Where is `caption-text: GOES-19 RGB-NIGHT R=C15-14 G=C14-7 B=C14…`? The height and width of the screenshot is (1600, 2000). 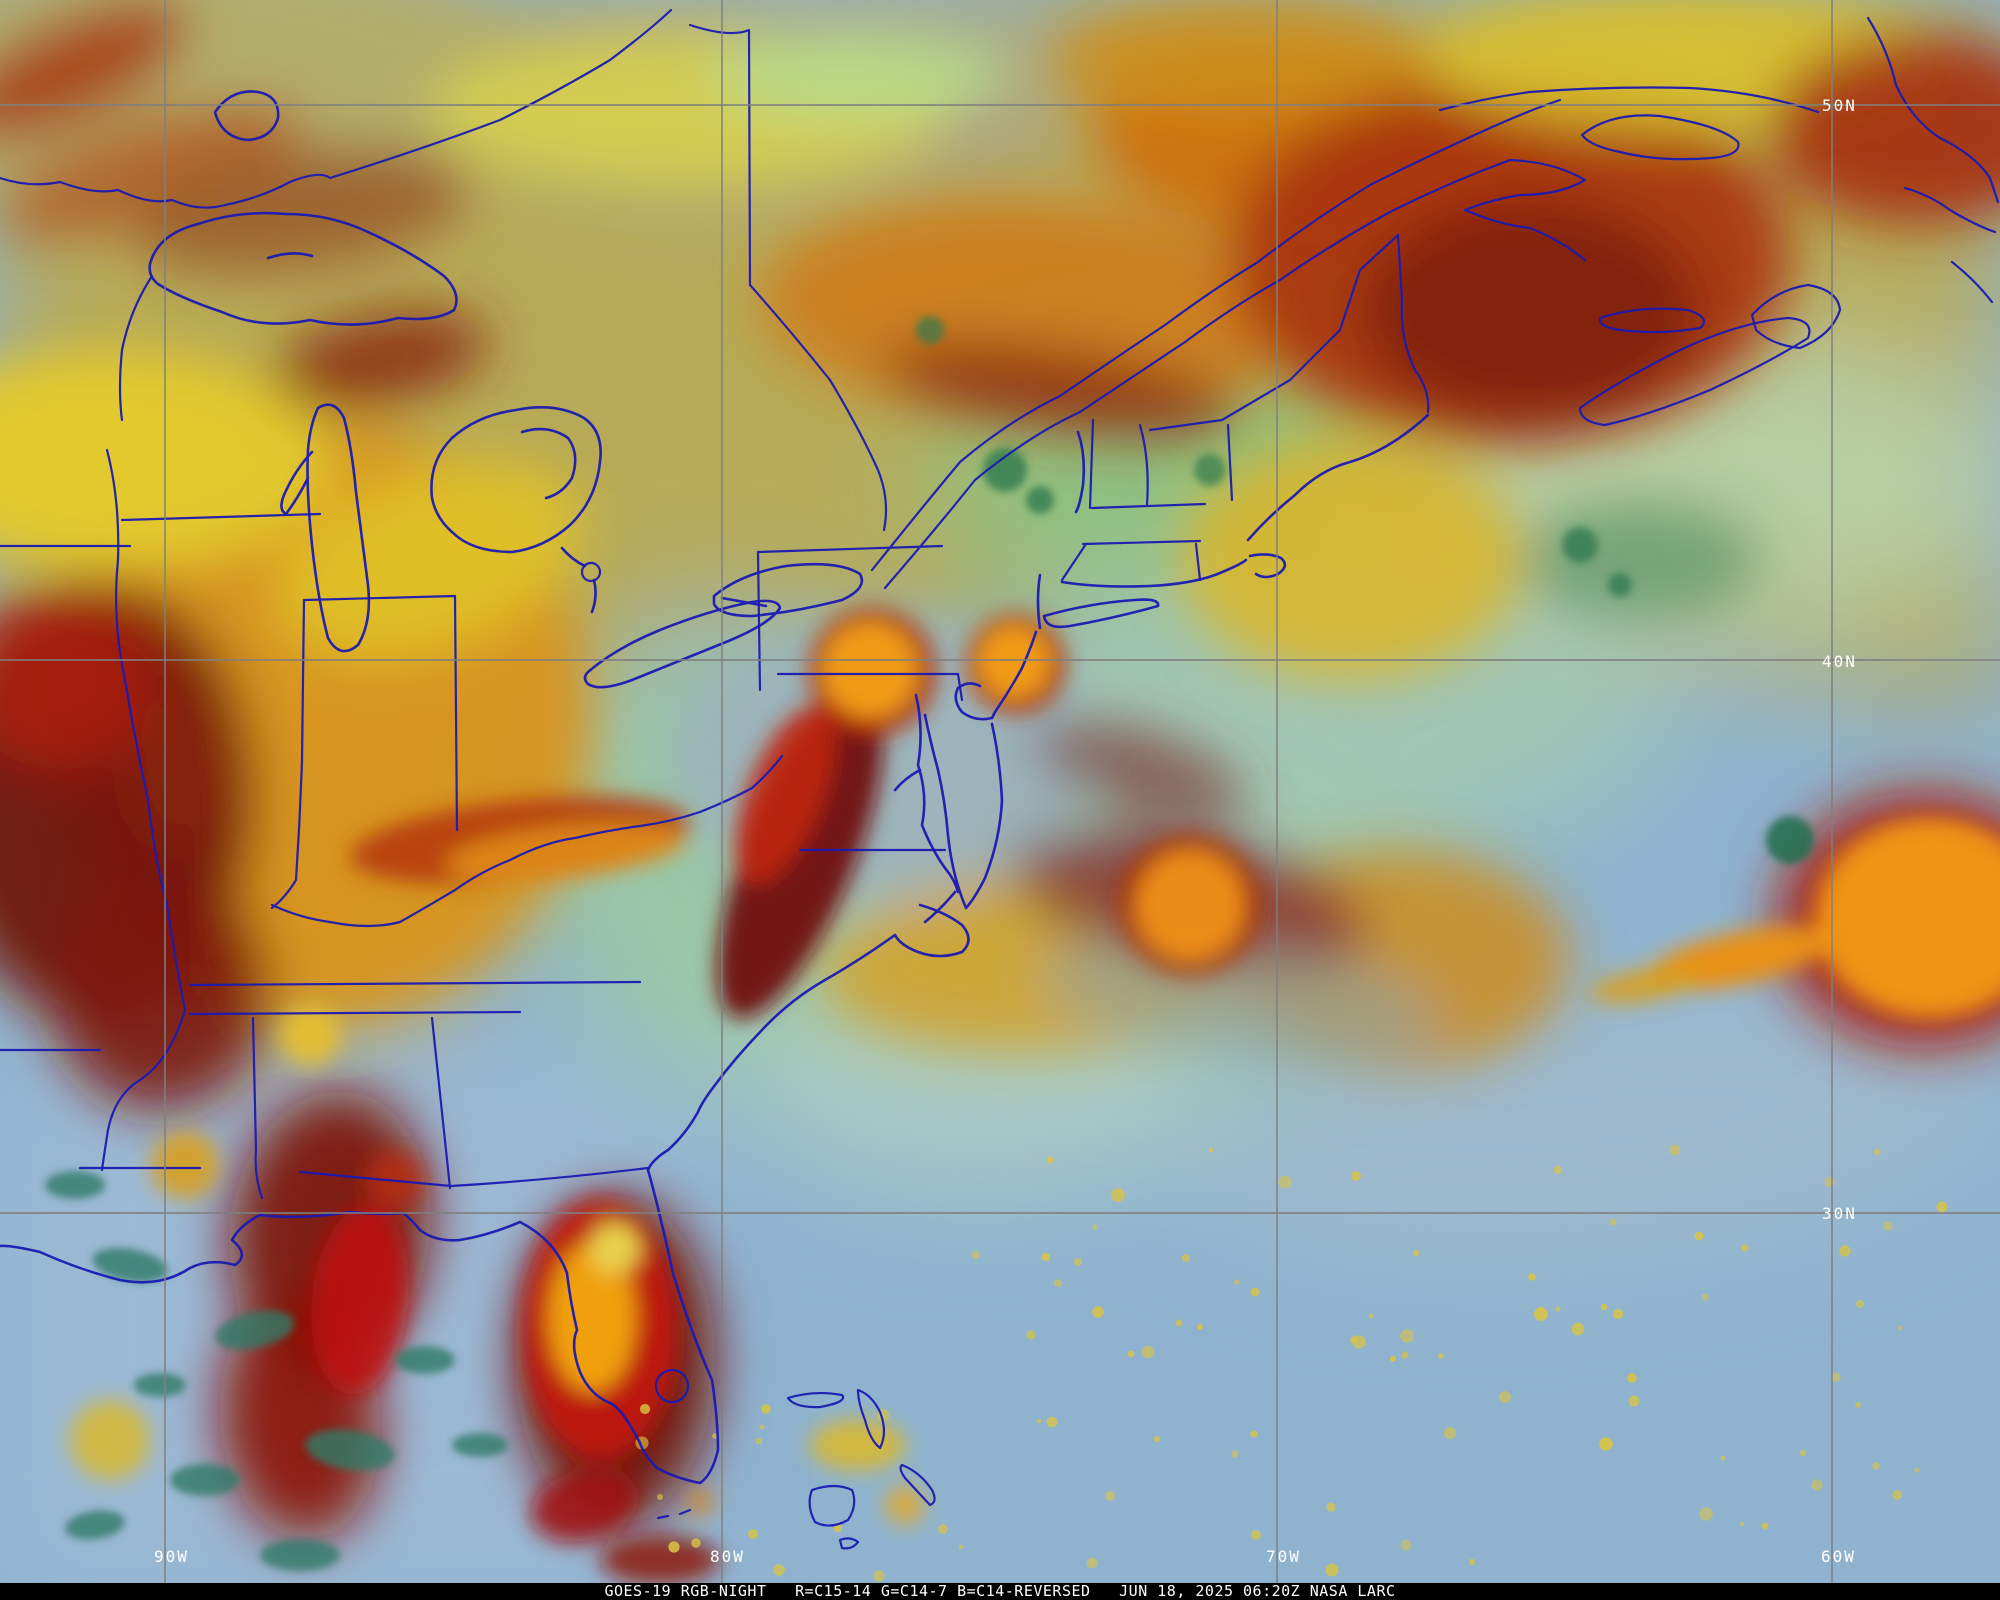
caption-text: GOES-19 RGB-NIGHT R=C15-14 G=C14-7 B=C14… is located at coordinates (1000, 1591).